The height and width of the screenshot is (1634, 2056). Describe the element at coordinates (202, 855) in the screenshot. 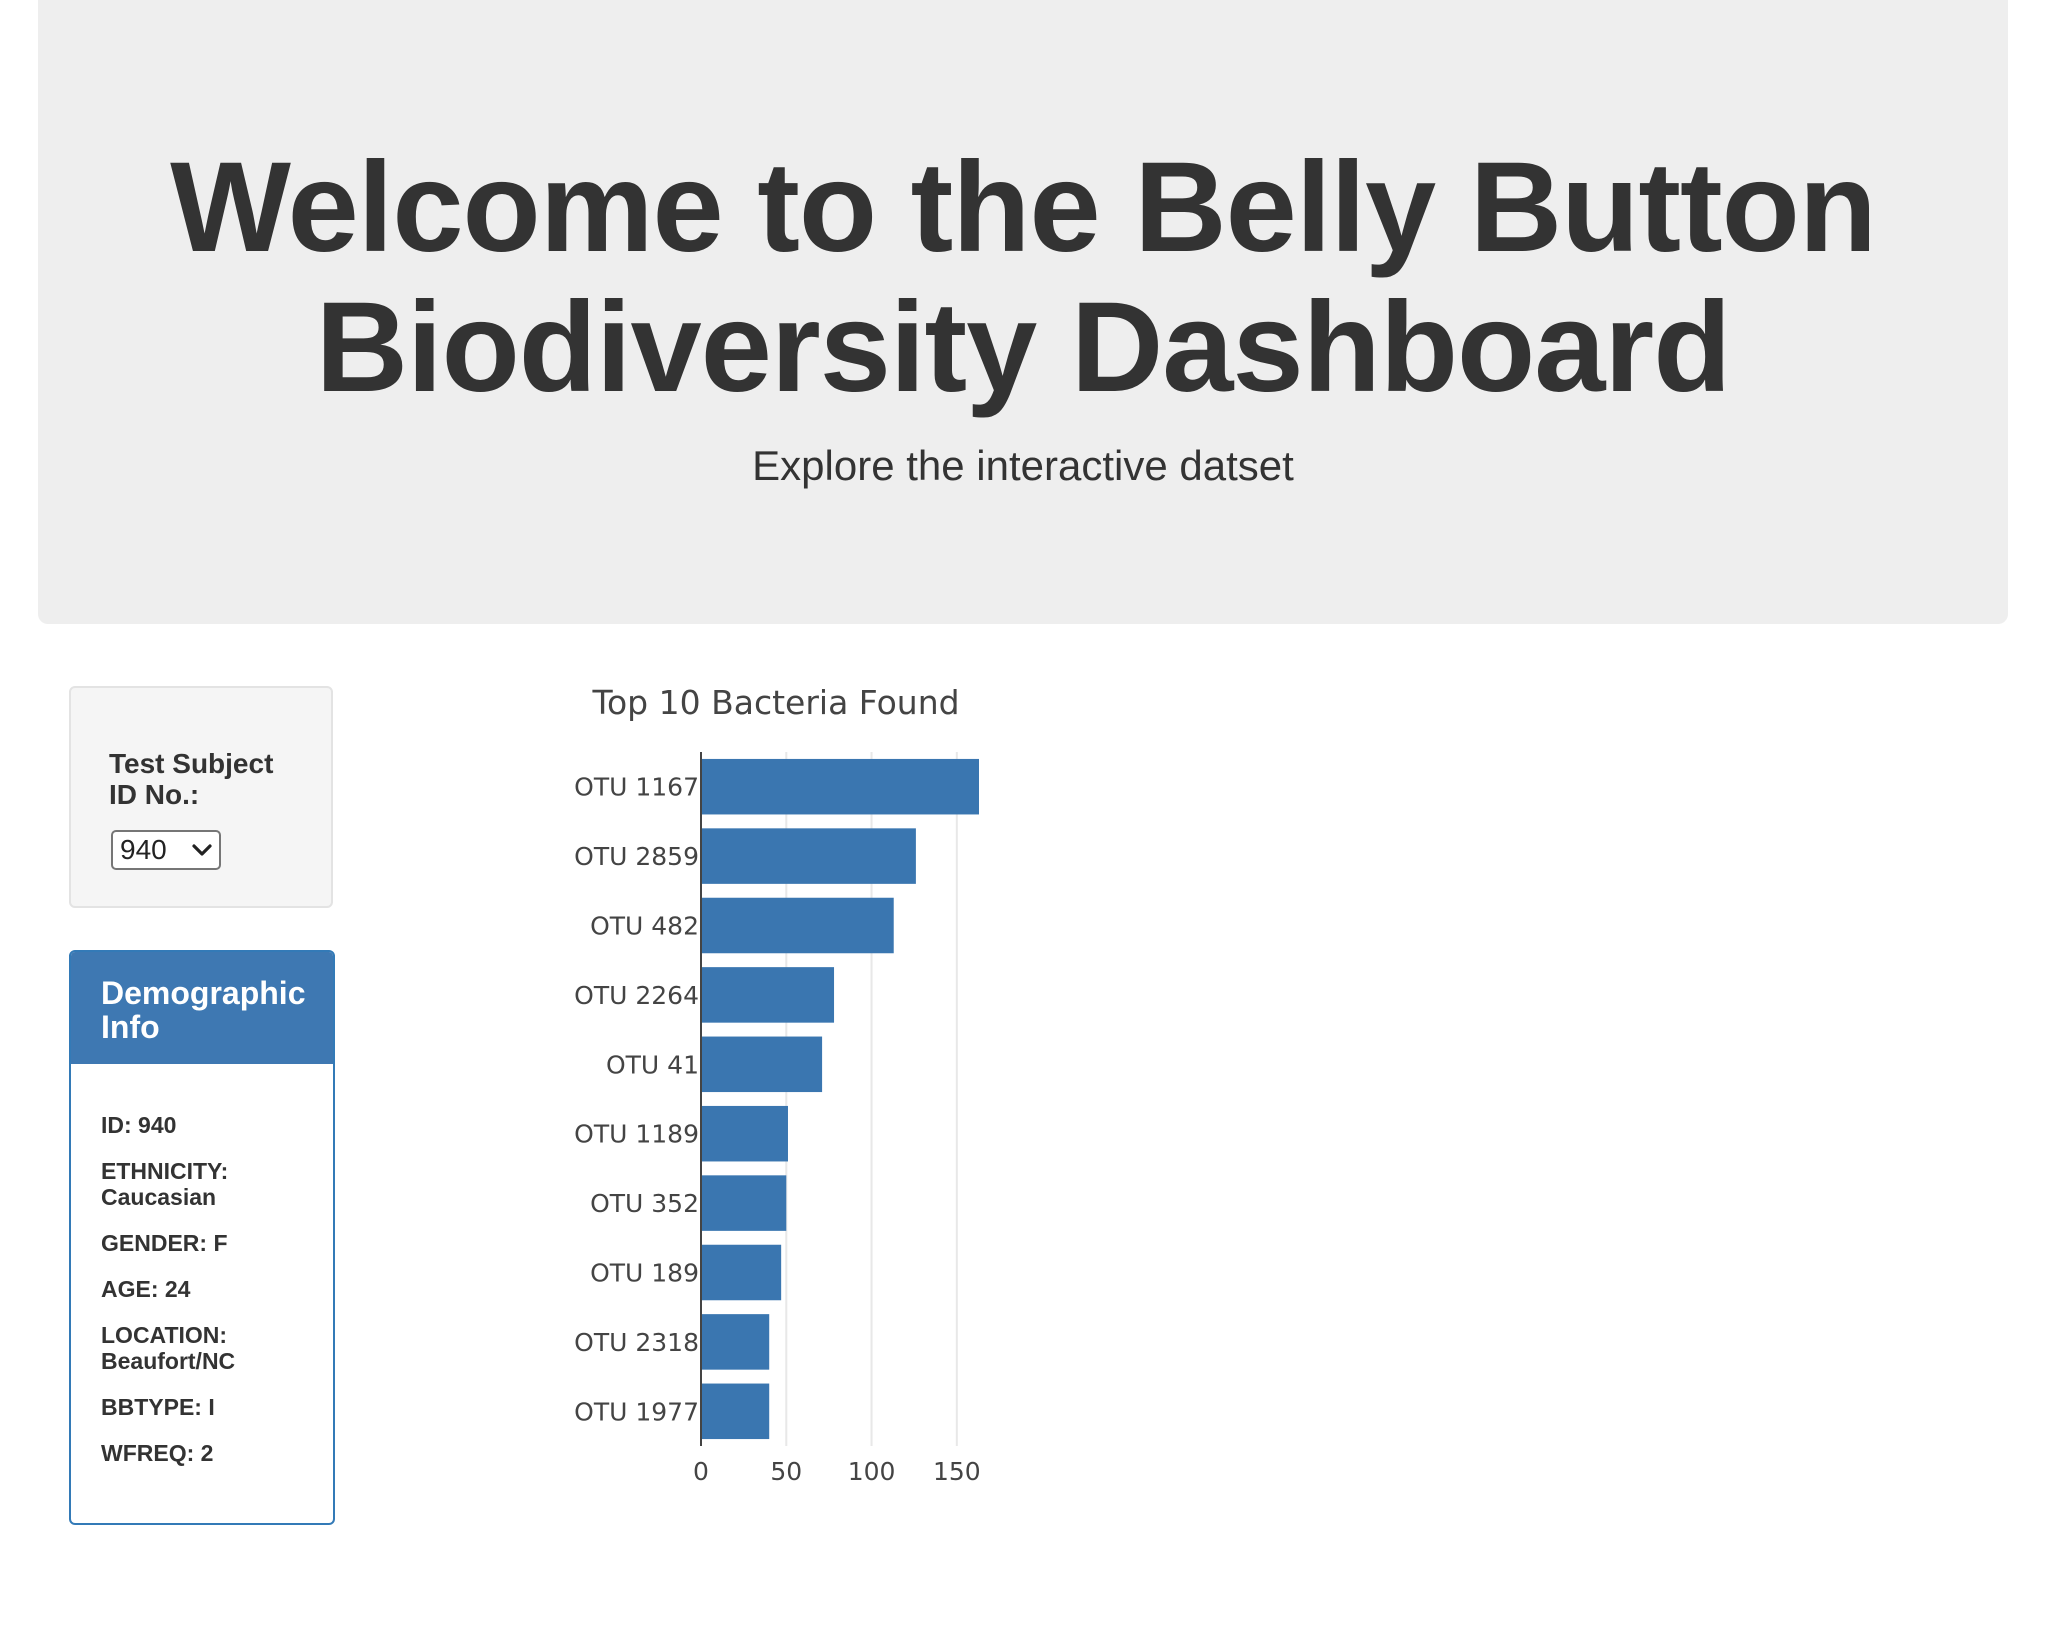

I see `chevron-down-icon` at that location.